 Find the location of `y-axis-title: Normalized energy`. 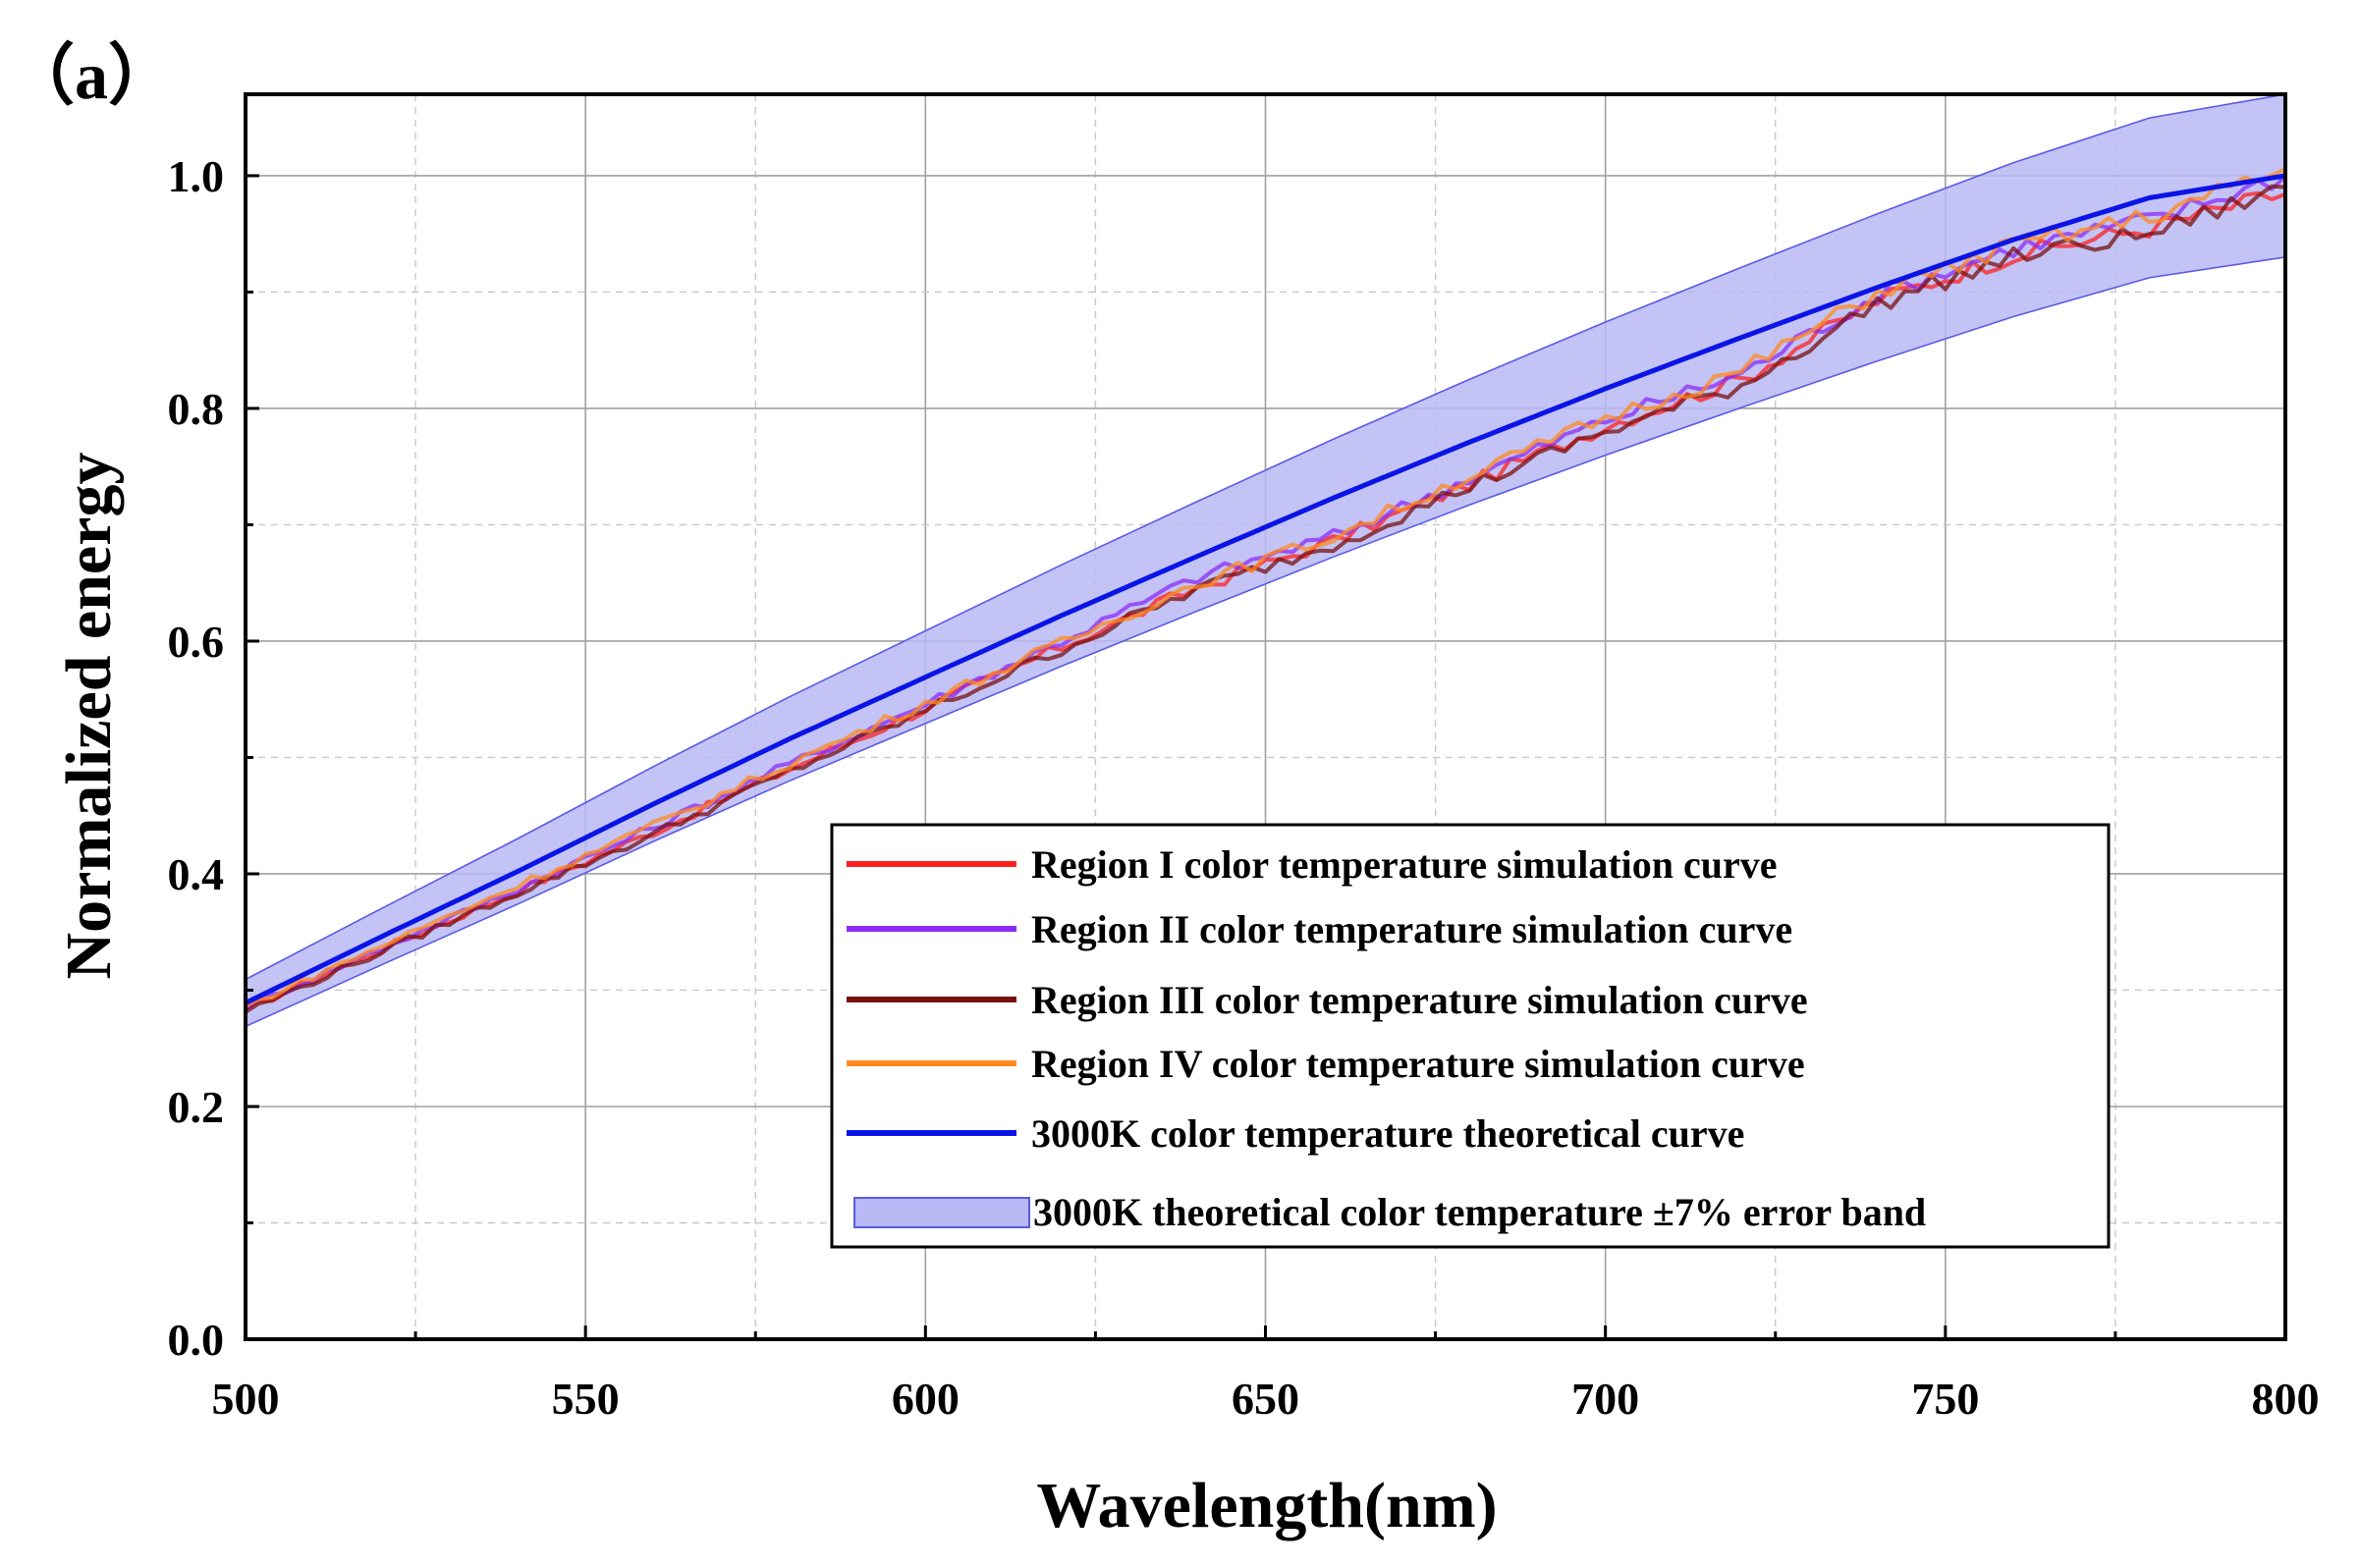

y-axis-title: Normalized energy is located at coordinates (89, 716).